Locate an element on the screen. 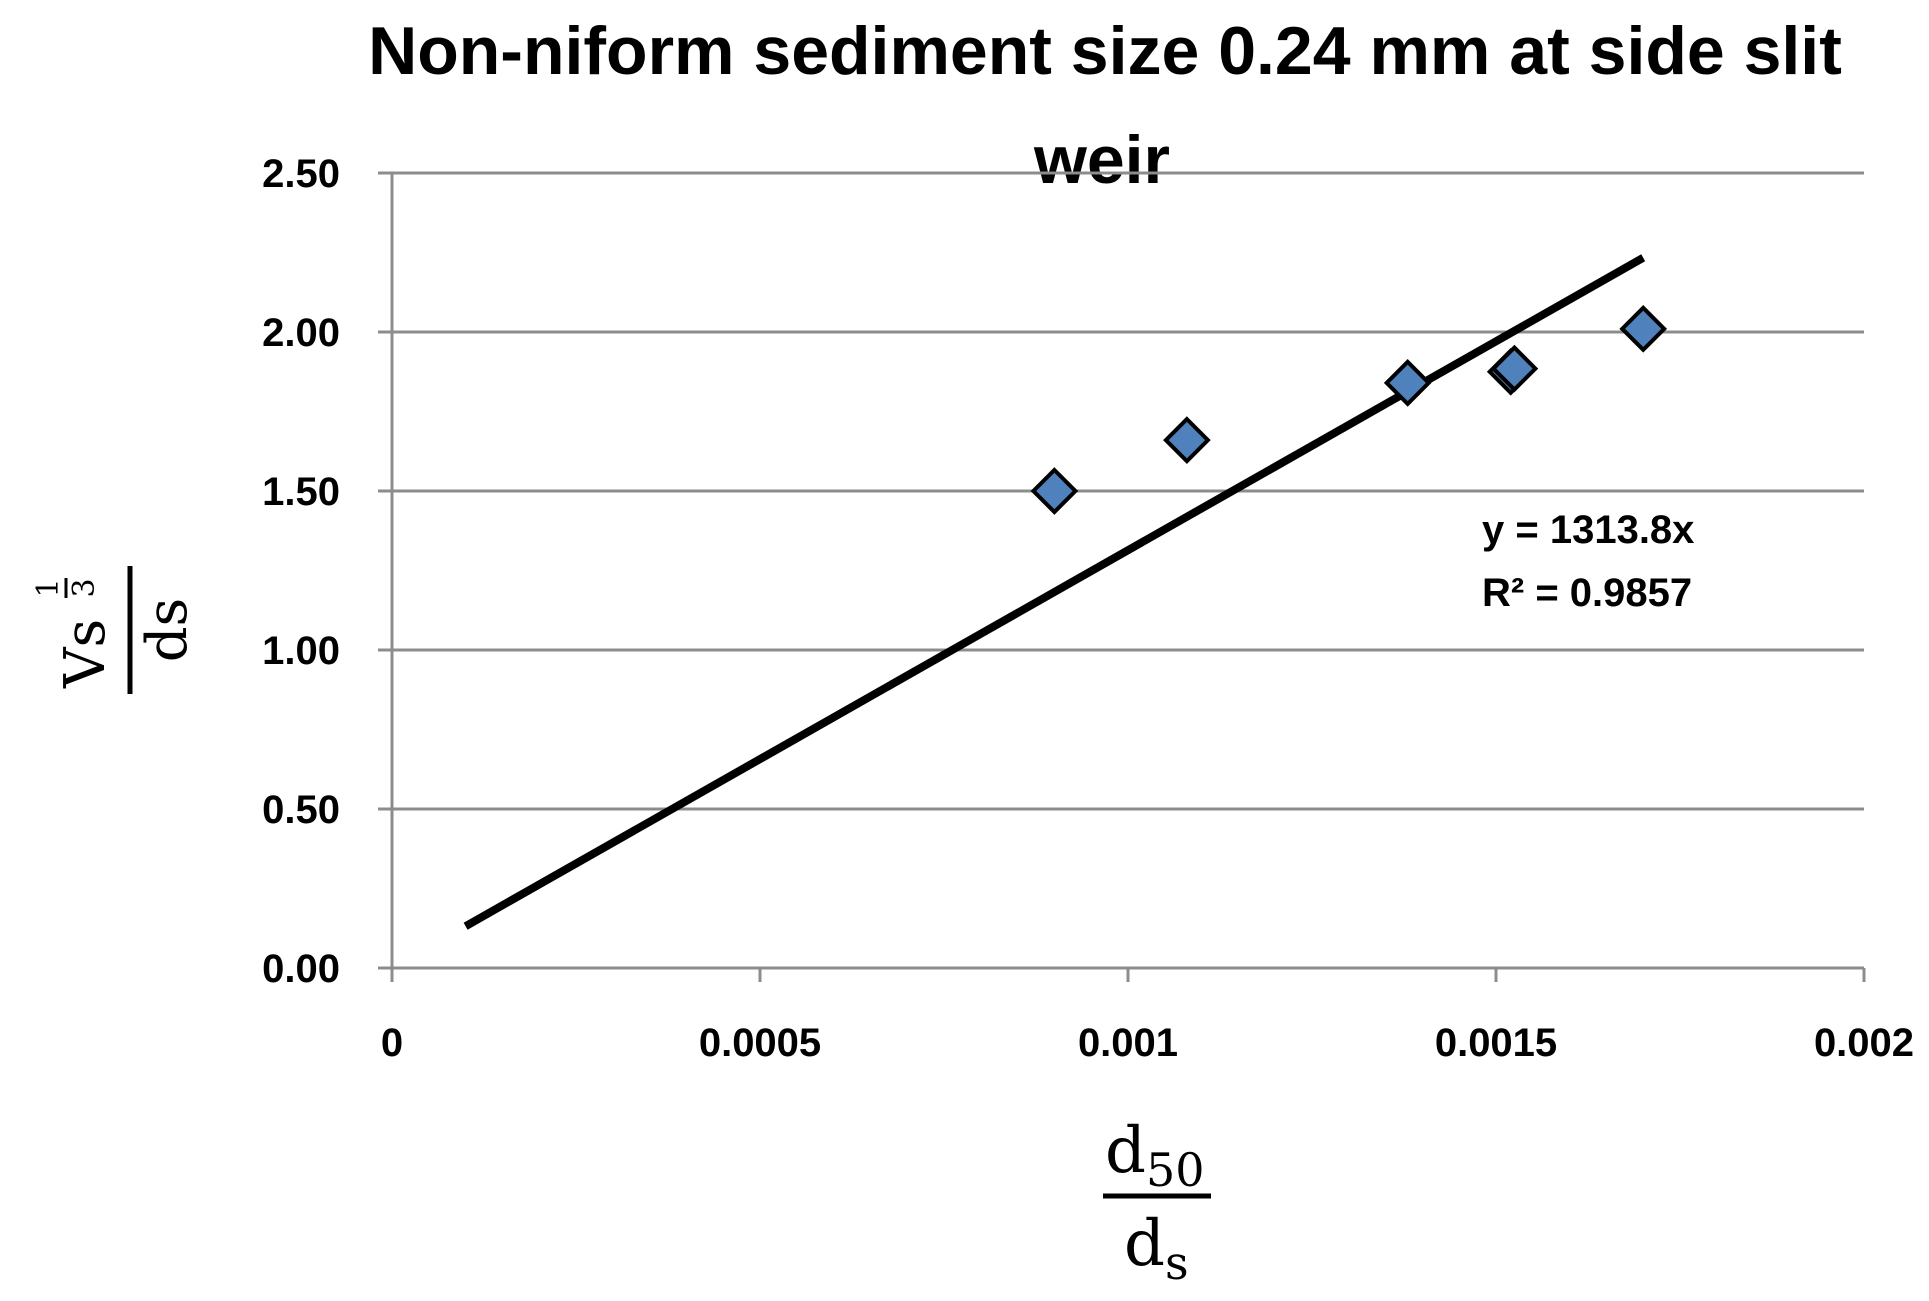  x-label-denominator: ds is located at coordinates (1156, 1248).